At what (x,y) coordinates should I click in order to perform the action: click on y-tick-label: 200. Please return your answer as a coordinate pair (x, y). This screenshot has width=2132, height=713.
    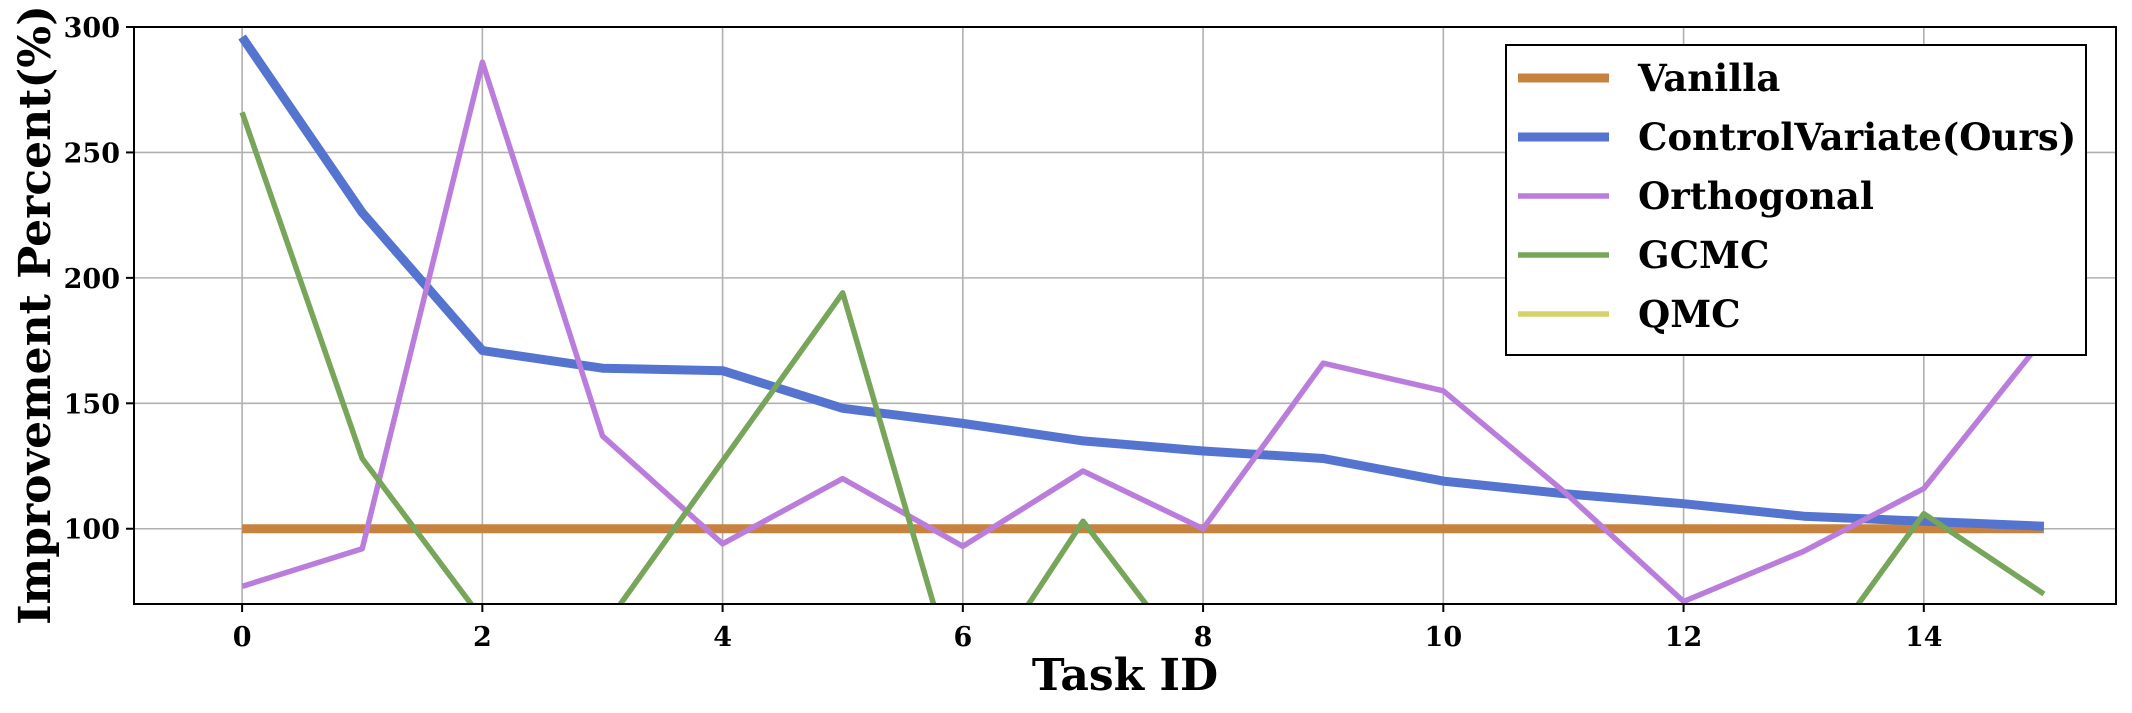
    Looking at the image, I should click on (92, 279).